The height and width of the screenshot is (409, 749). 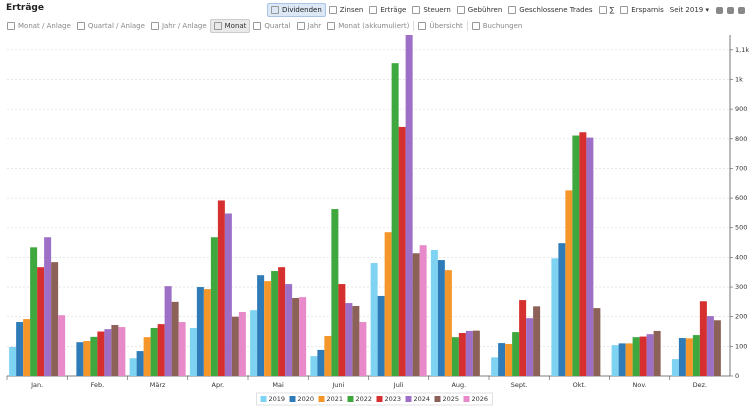 I want to click on legend-swatch, so click(x=321, y=399).